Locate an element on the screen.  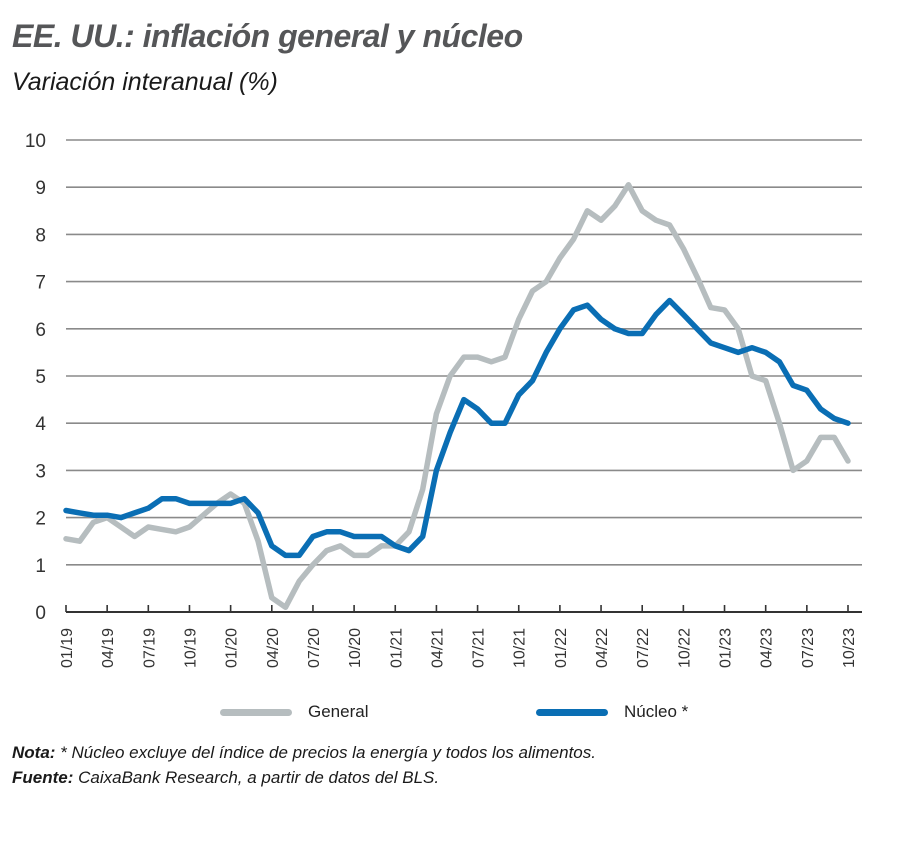
x-tick-label: 01/22 is located at coordinates (561, 648).